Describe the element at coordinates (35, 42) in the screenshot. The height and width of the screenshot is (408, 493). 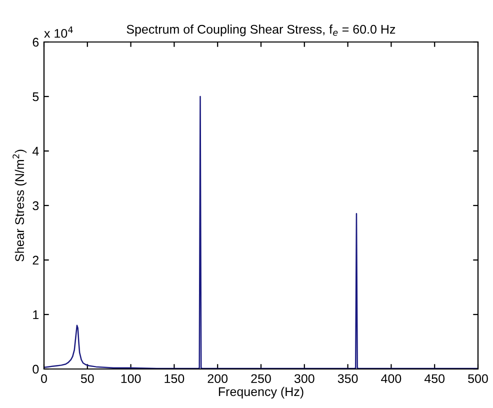
I see `y-tick-label: 6` at that location.